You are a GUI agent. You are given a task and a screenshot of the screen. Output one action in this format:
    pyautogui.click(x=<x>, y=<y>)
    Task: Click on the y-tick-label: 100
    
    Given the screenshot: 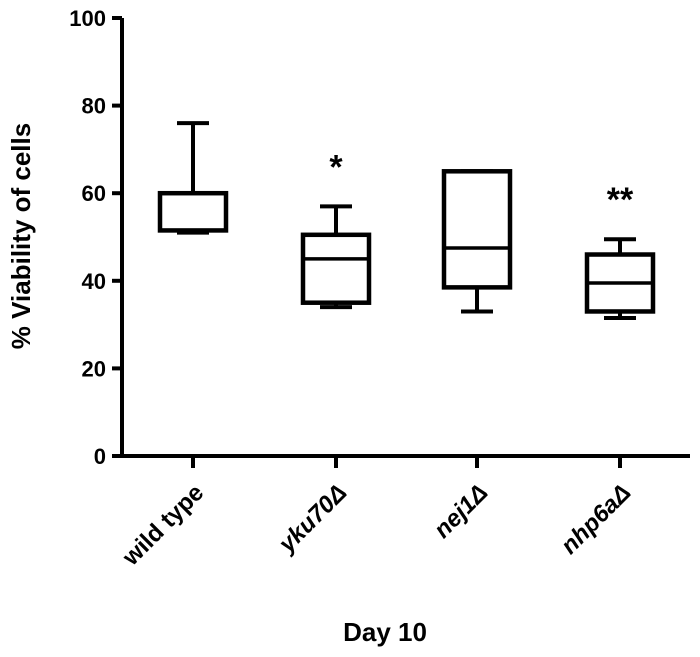 What is the action you would take?
    pyautogui.click(x=87, y=18)
    